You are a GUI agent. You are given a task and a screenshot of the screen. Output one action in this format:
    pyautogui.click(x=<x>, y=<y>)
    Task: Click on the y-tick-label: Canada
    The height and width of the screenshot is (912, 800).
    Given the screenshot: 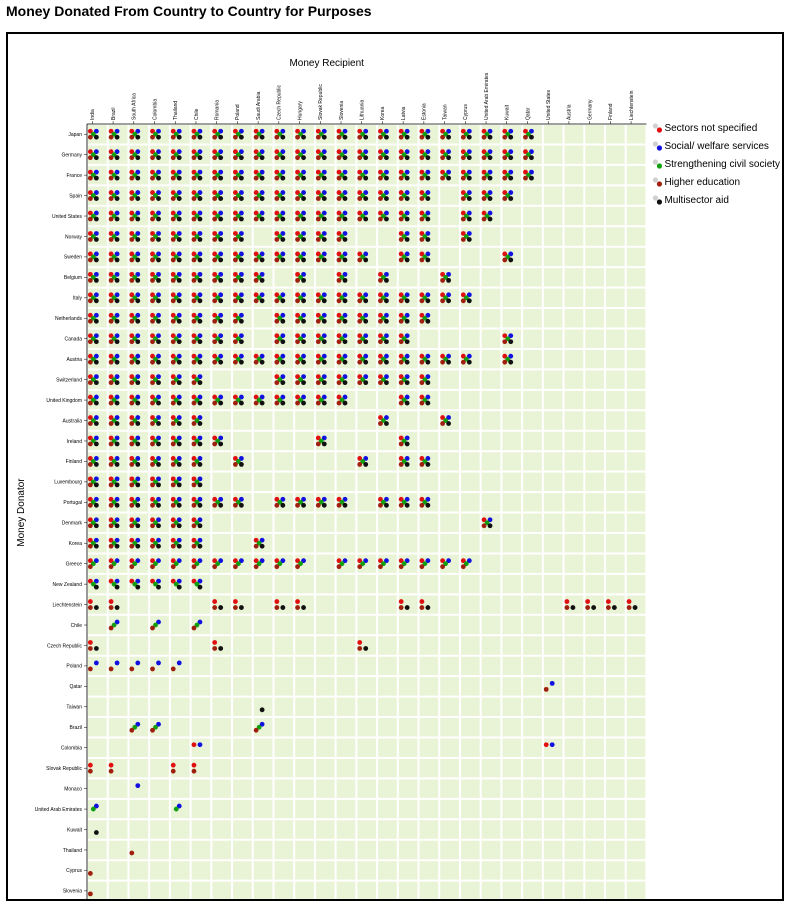 What is the action you would take?
    pyautogui.click(x=73, y=340)
    